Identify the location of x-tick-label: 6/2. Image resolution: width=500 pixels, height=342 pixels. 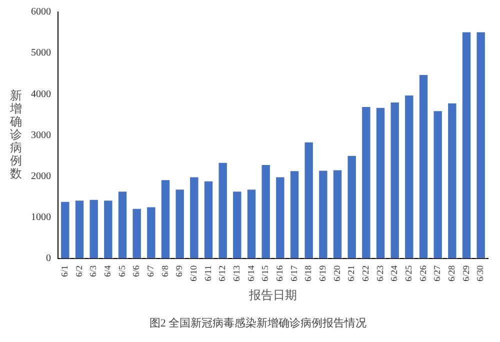
(79, 271).